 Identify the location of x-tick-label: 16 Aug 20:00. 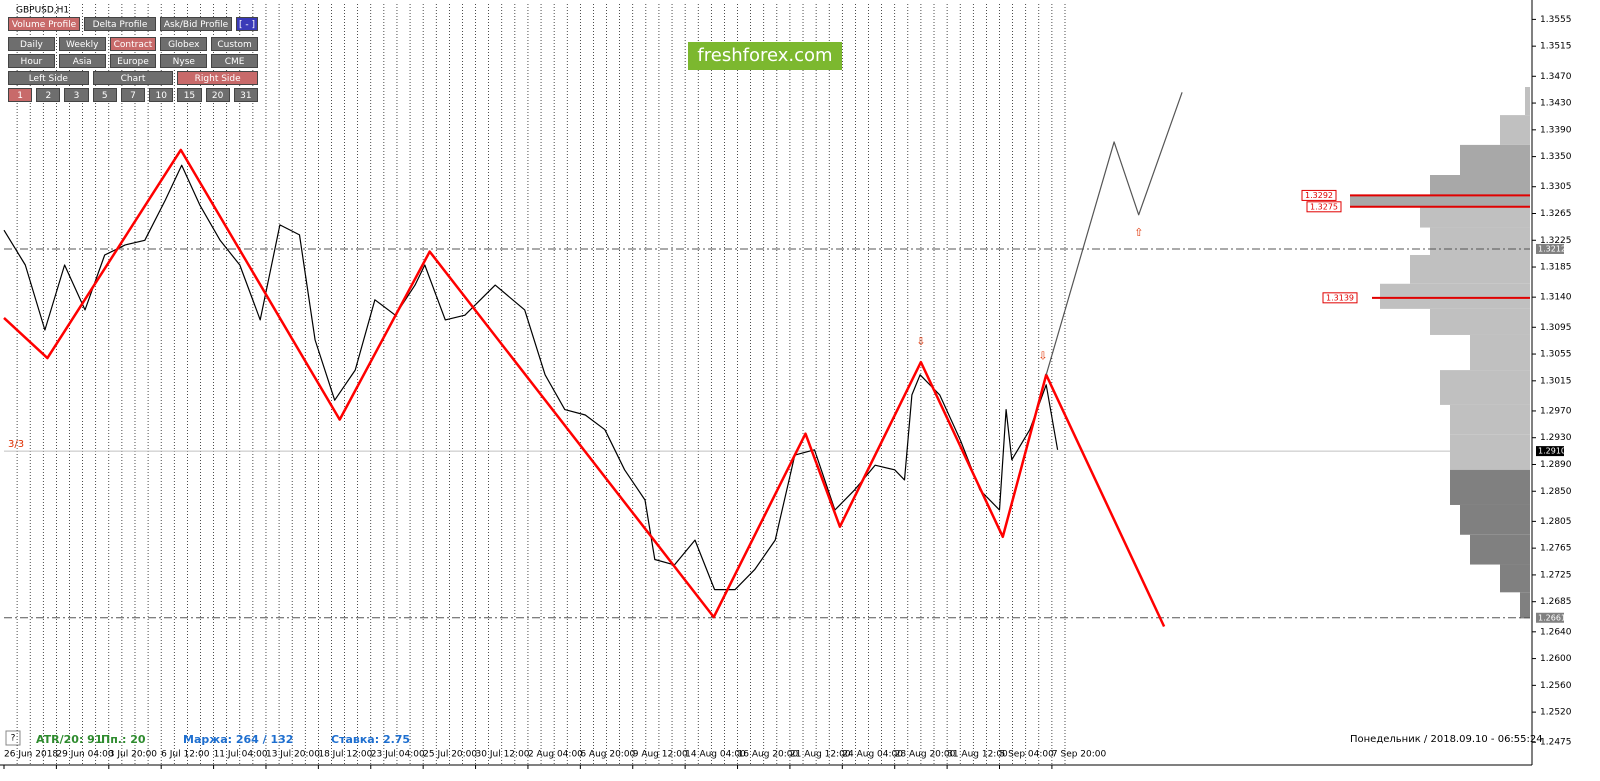
(768, 755).